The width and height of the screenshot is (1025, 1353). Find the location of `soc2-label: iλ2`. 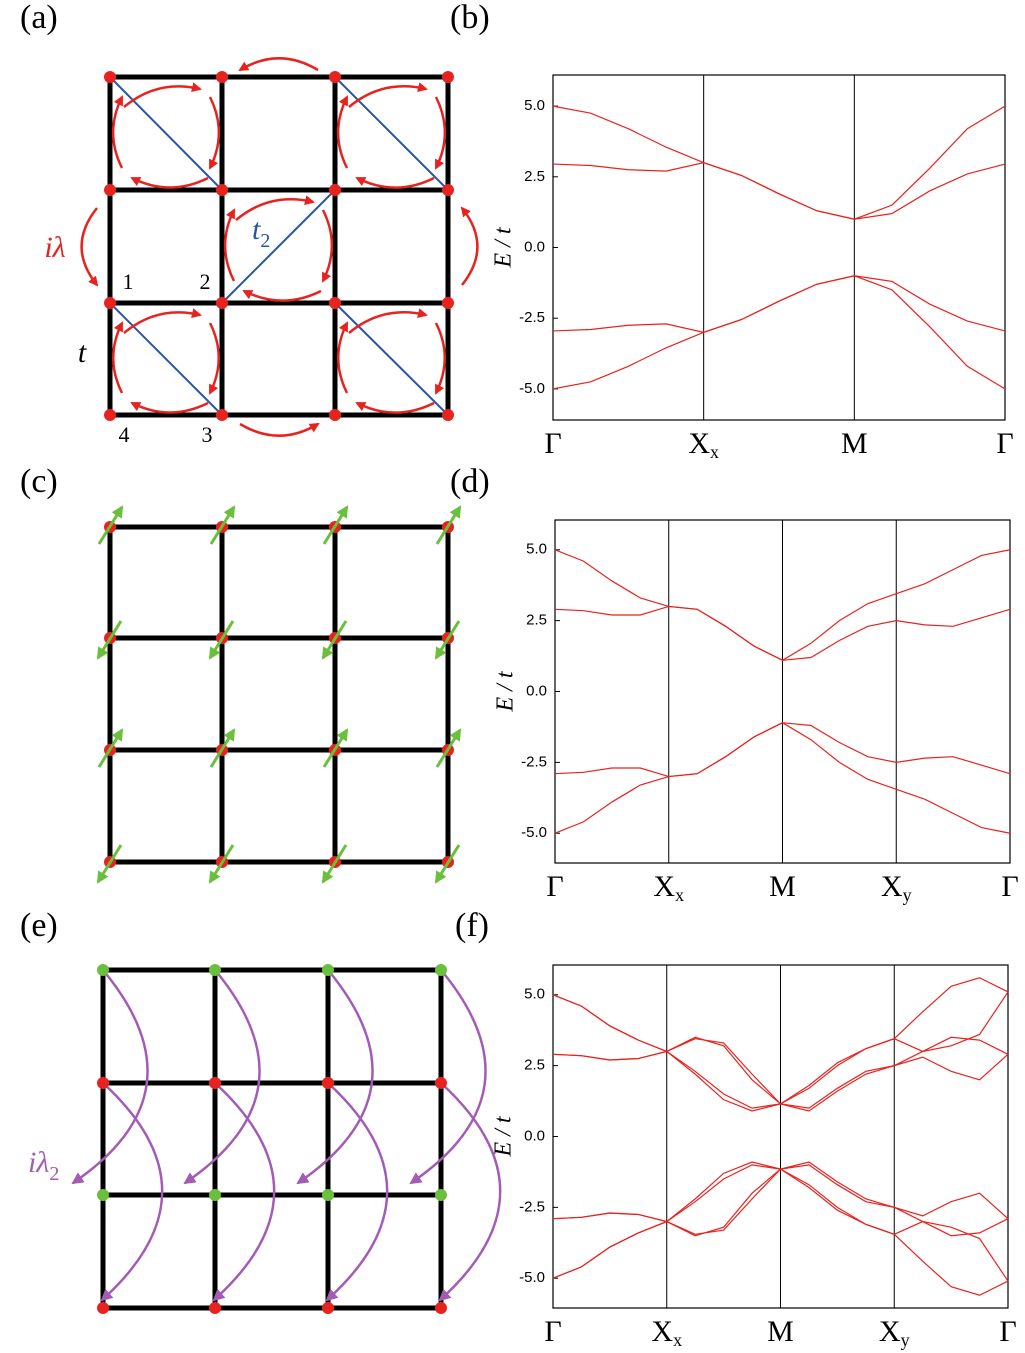

soc2-label: iλ2 is located at coordinates (43, 1165).